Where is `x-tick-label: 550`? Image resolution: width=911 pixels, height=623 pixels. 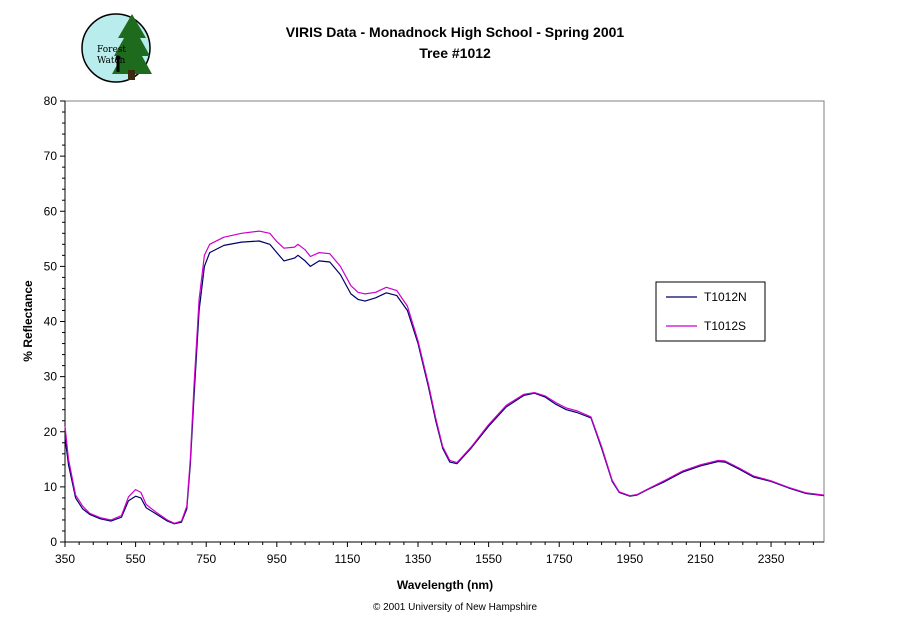
x-tick-label: 550 is located at coordinates (136, 559).